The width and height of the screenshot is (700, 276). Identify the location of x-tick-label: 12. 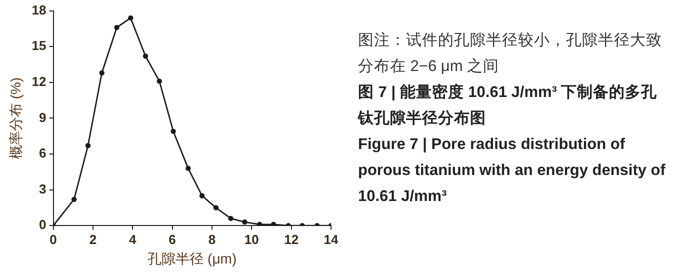
(291, 239).